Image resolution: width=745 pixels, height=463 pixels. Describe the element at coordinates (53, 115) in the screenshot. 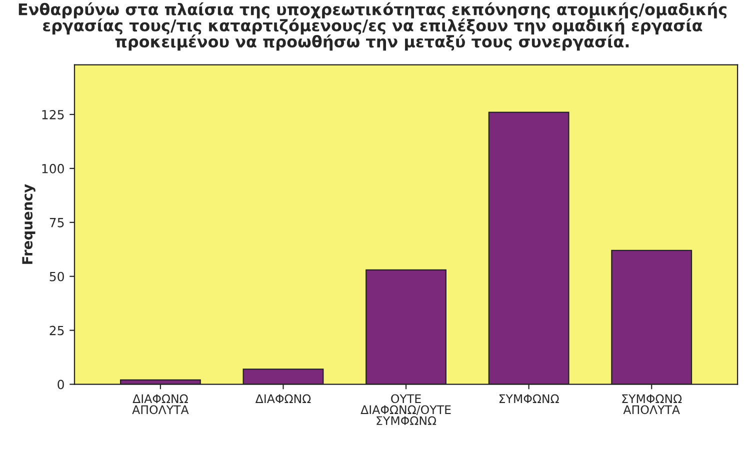

I see `y-tick-label: 125` at that location.